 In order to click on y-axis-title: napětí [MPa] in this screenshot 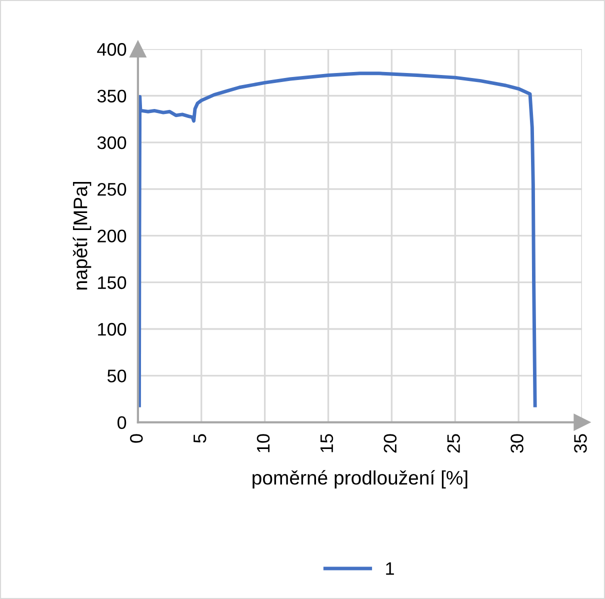, I will do `click(82, 236)`.